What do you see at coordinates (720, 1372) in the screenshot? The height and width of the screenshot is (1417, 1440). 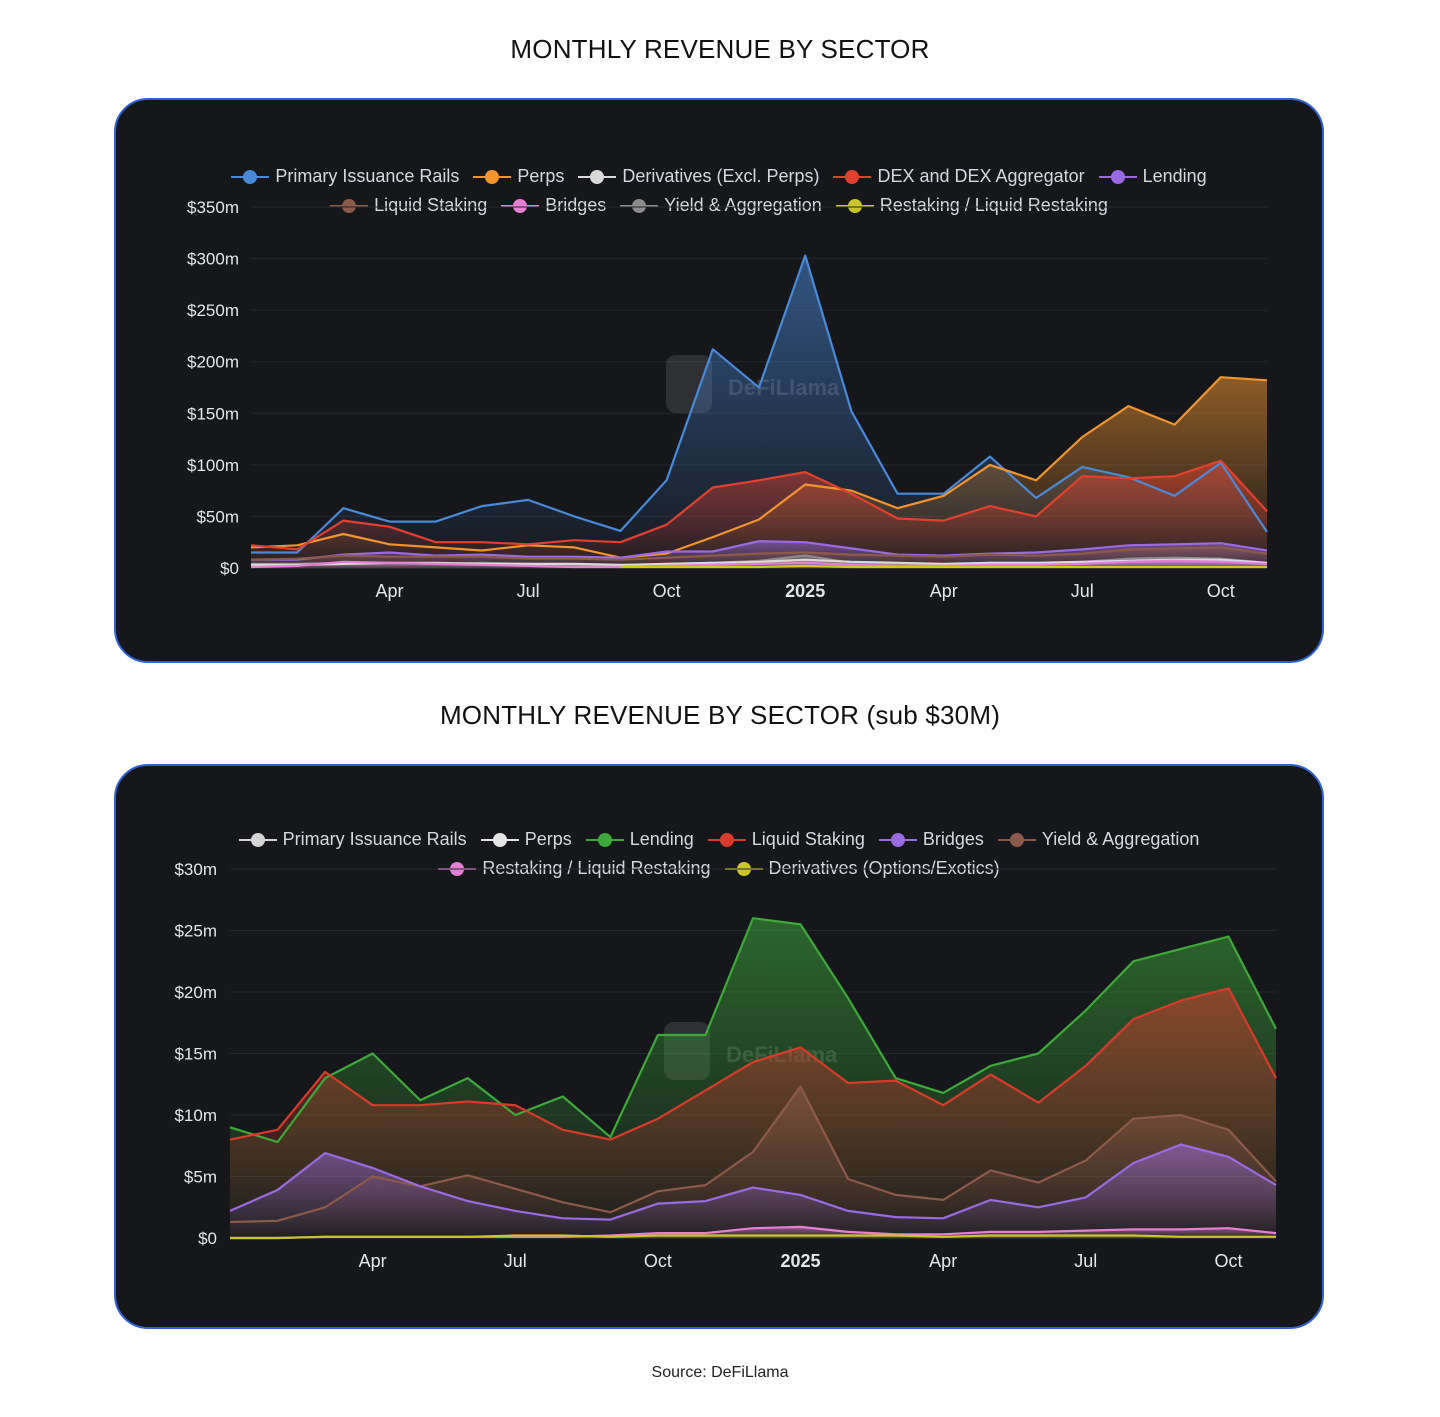 I see `source-caption: Source: DeFiLlama` at bounding box center [720, 1372].